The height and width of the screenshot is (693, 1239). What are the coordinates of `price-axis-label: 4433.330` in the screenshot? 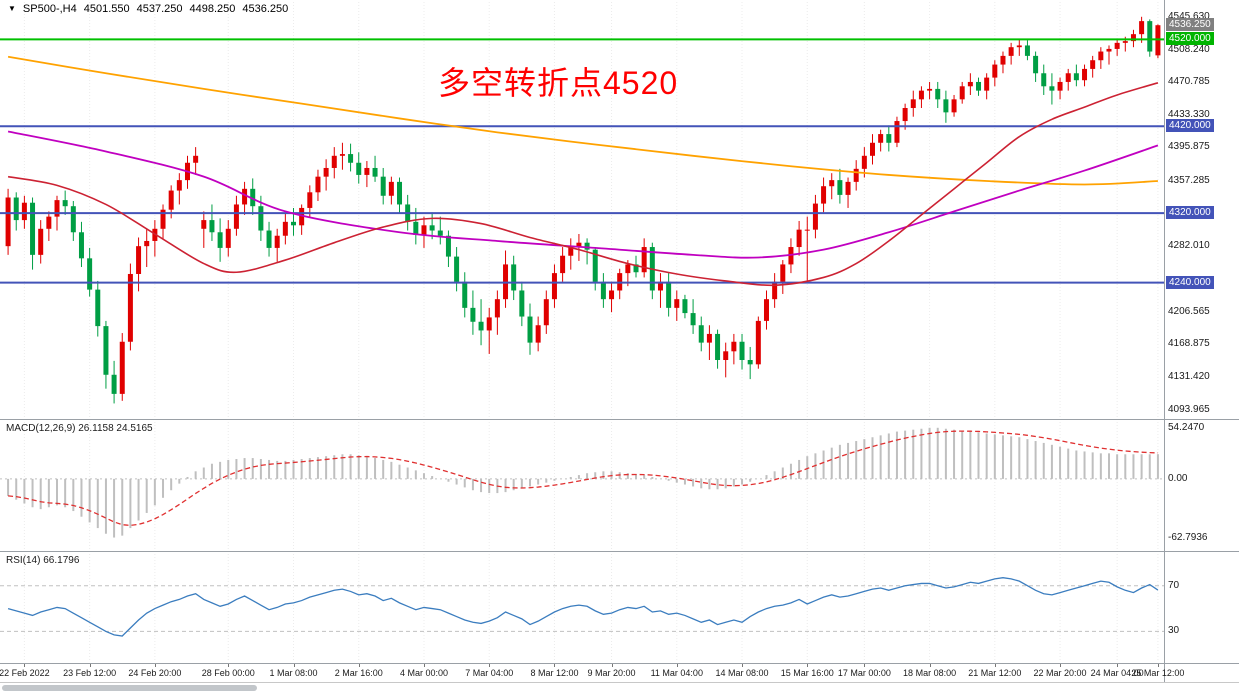 It's located at (1189, 114).